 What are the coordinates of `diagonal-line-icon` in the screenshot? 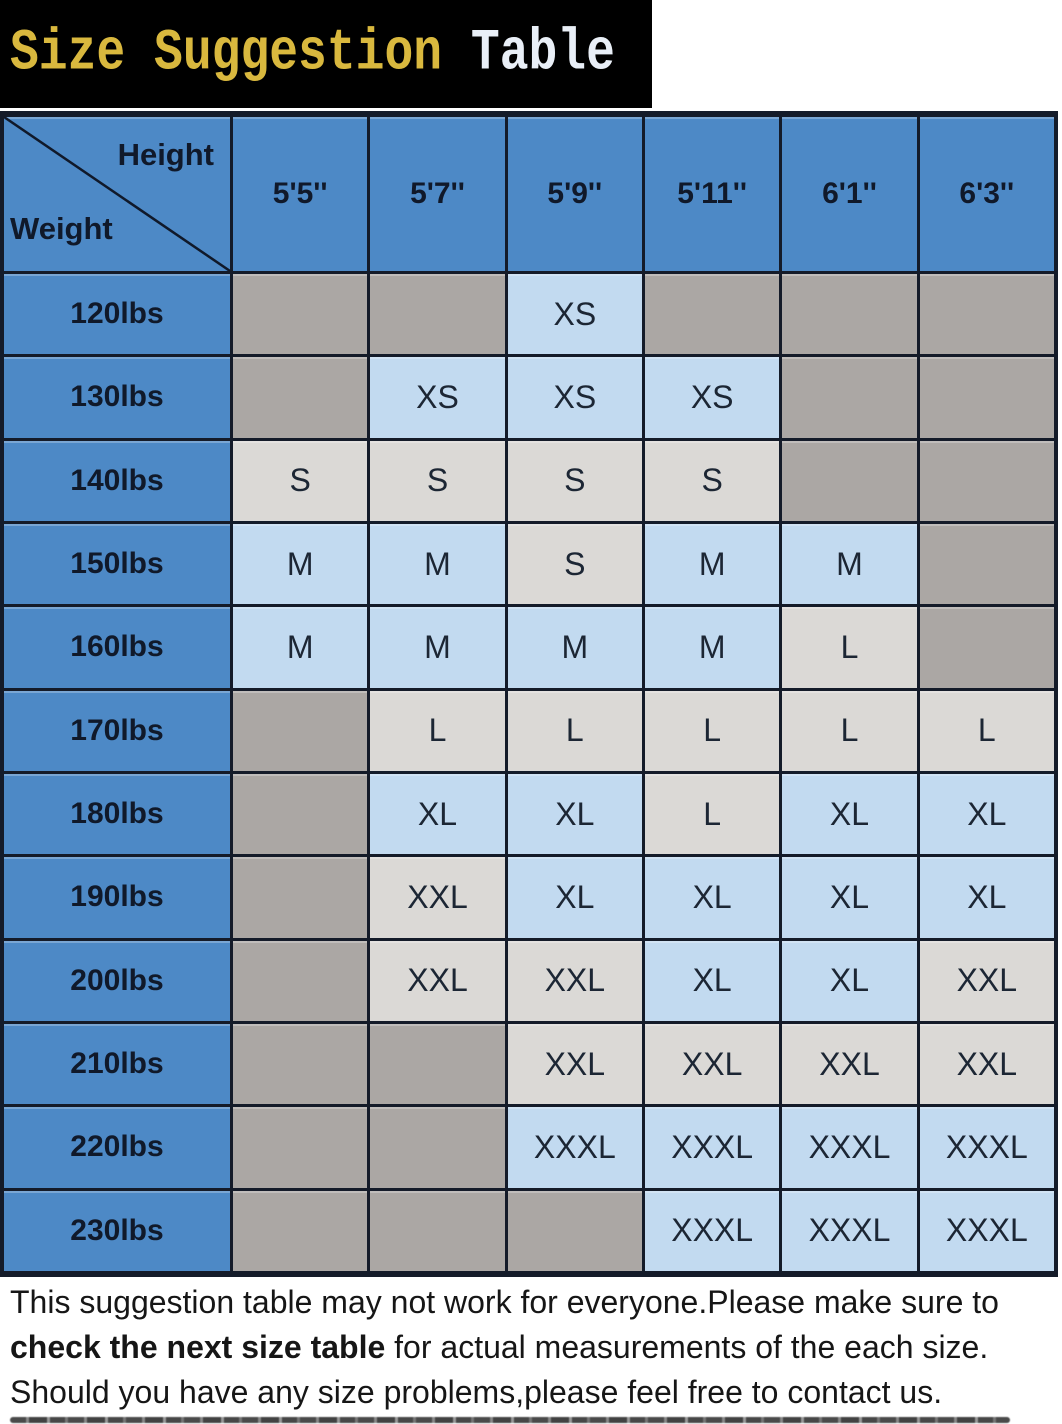 It's located at (117, 194).